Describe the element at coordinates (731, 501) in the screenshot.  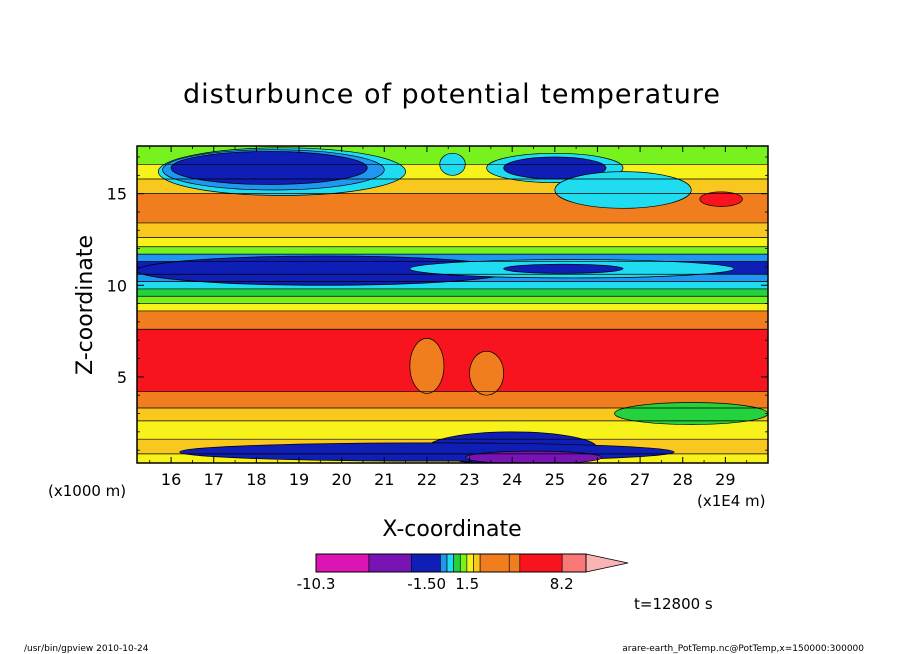
I see `x-unit-right: (x1E4 m)` at that location.